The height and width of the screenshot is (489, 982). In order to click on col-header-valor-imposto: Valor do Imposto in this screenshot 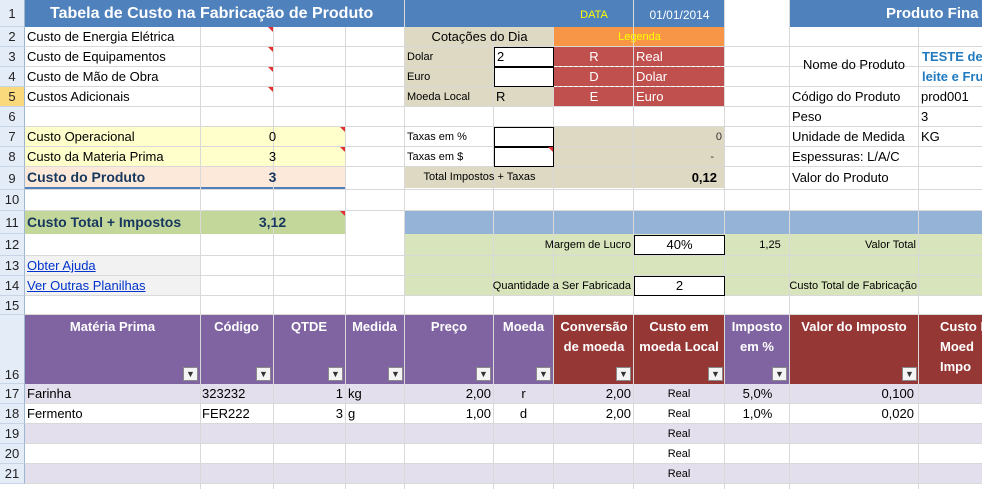, I will do `click(854, 326)`.